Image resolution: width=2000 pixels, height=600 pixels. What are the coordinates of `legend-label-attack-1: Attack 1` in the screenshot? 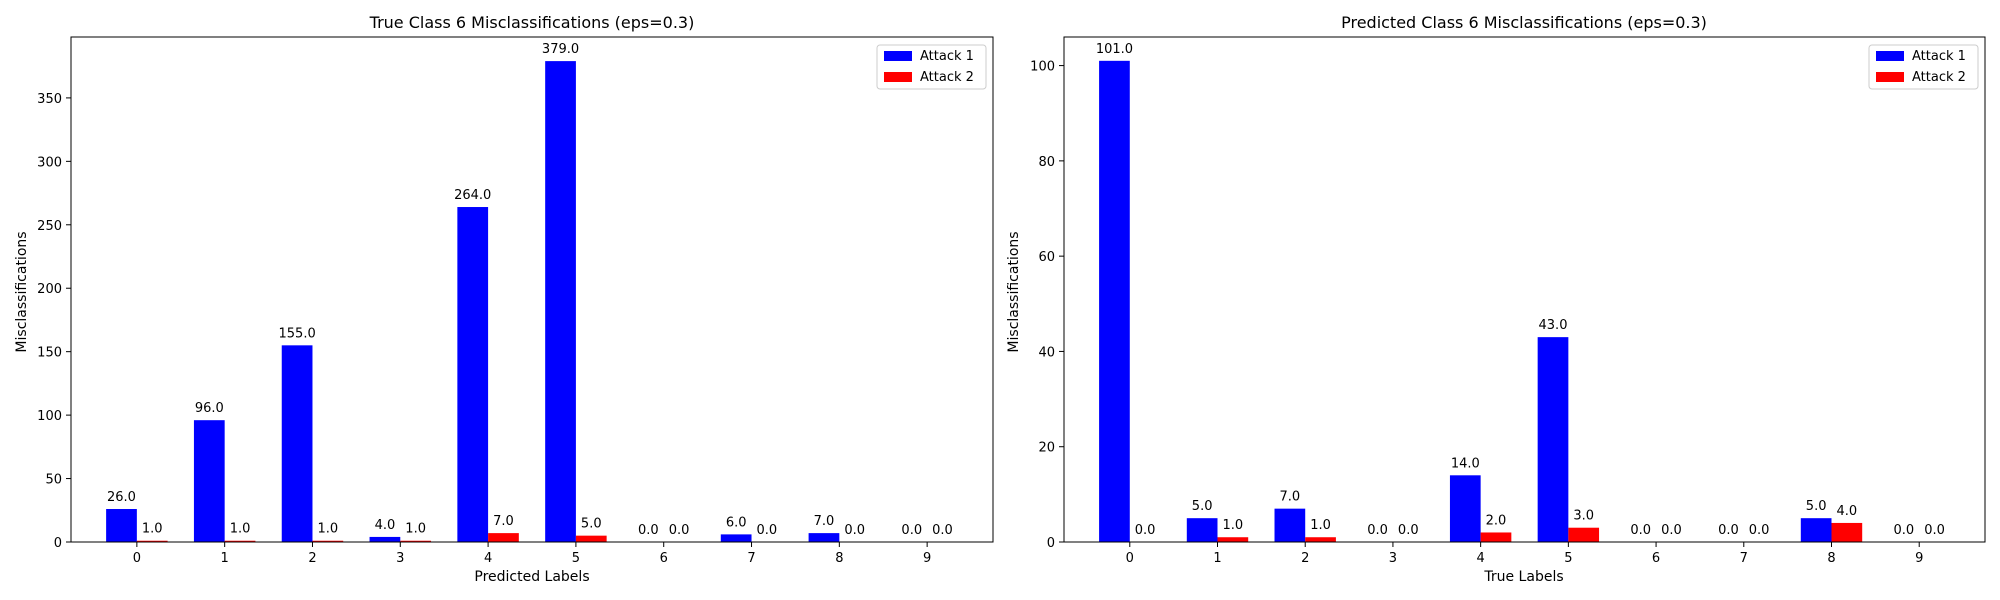 It's located at (947, 56).